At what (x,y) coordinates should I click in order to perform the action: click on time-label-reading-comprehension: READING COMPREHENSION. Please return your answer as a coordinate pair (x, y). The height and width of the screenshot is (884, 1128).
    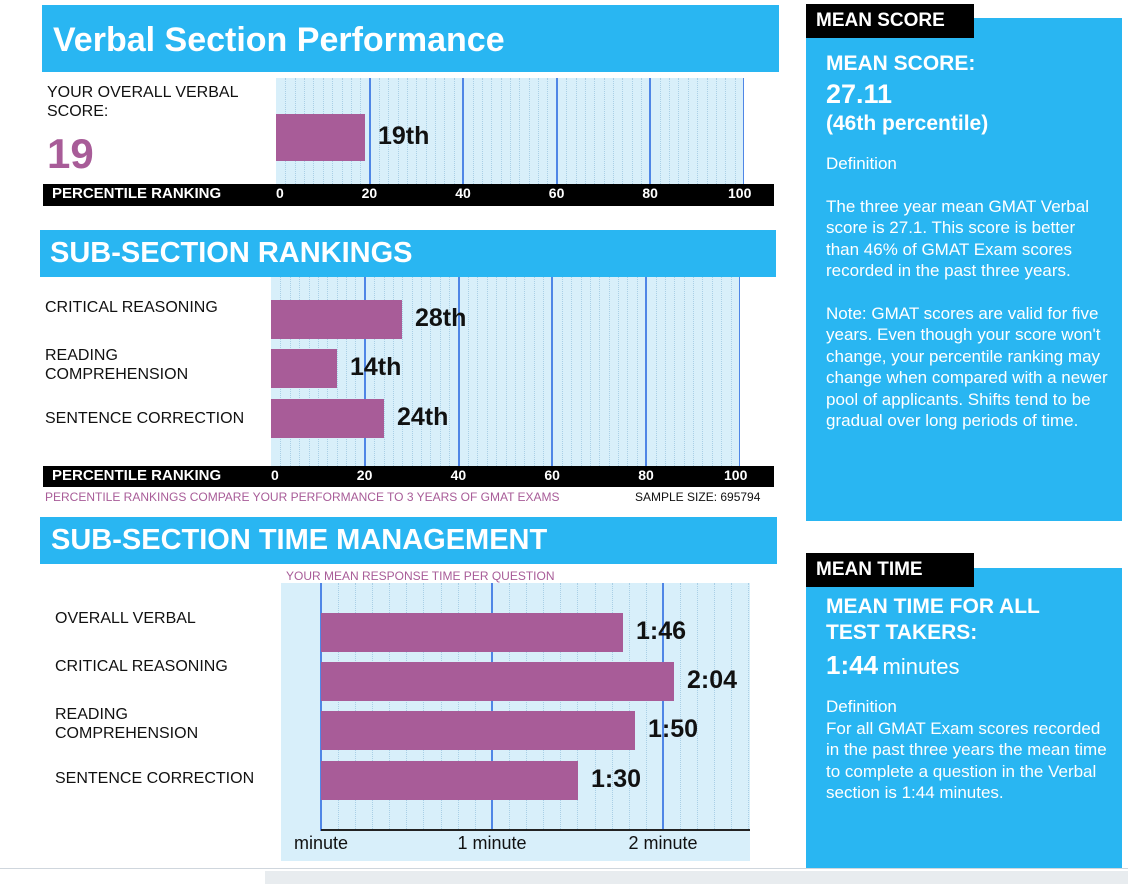
    Looking at the image, I should click on (127, 724).